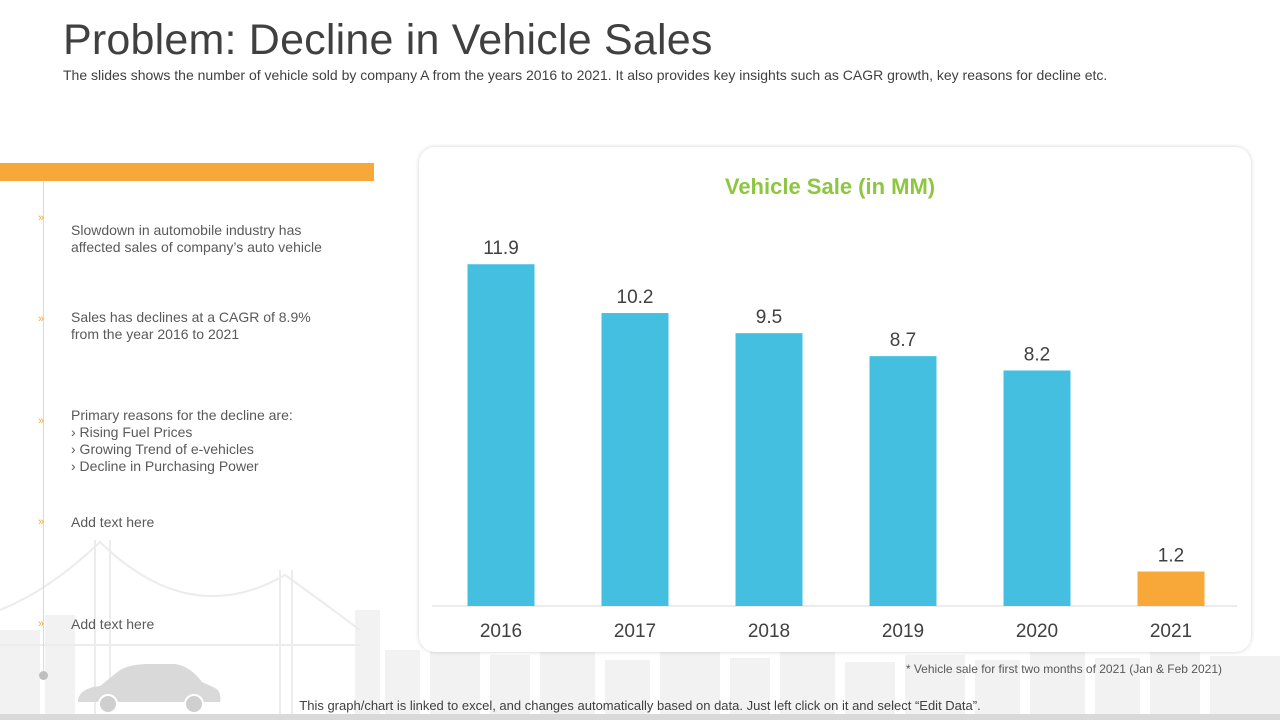 The width and height of the screenshot is (1280, 720). I want to click on bullet-line: Slowdown in automobile industry has, so click(186, 230).